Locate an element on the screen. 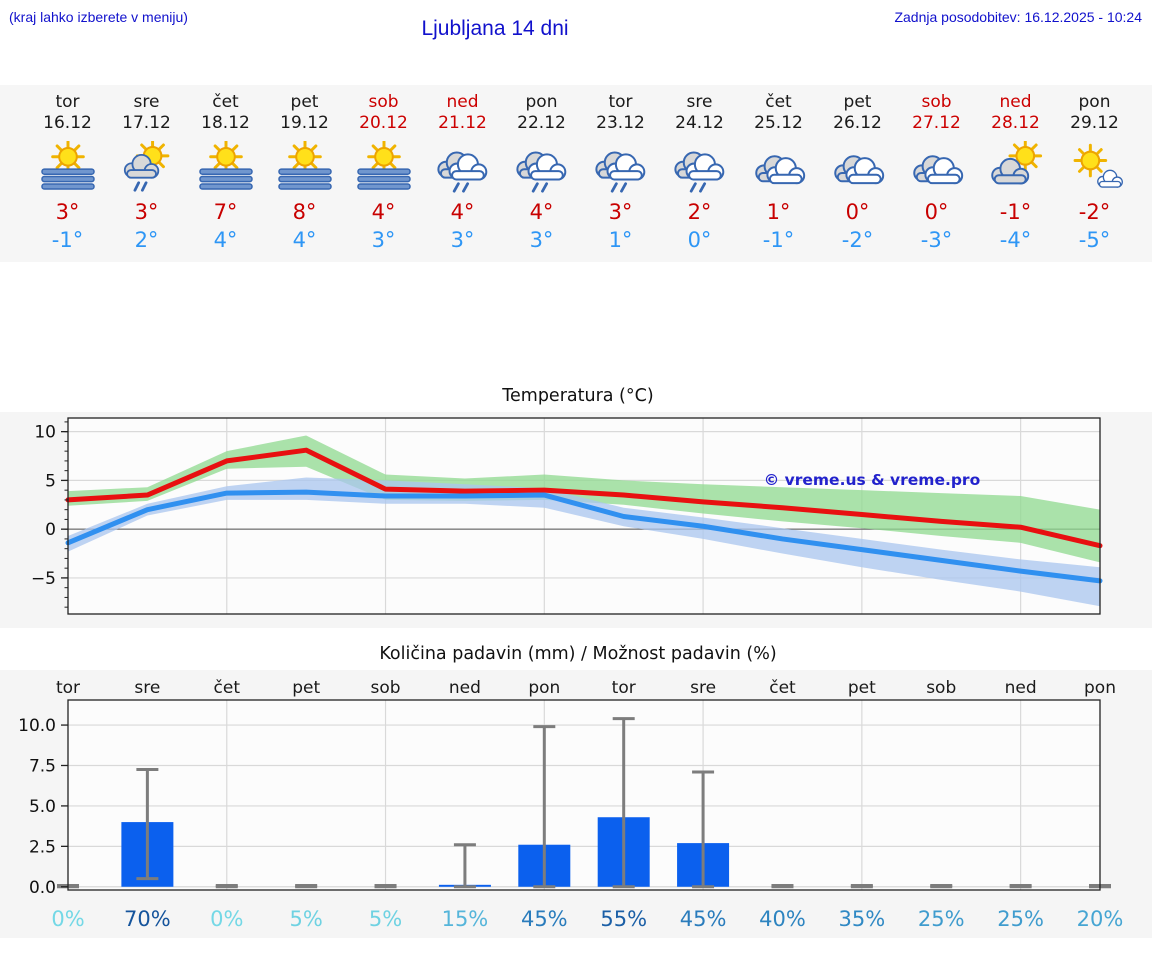  y-tick-label: 7.5 is located at coordinates (42, 766).